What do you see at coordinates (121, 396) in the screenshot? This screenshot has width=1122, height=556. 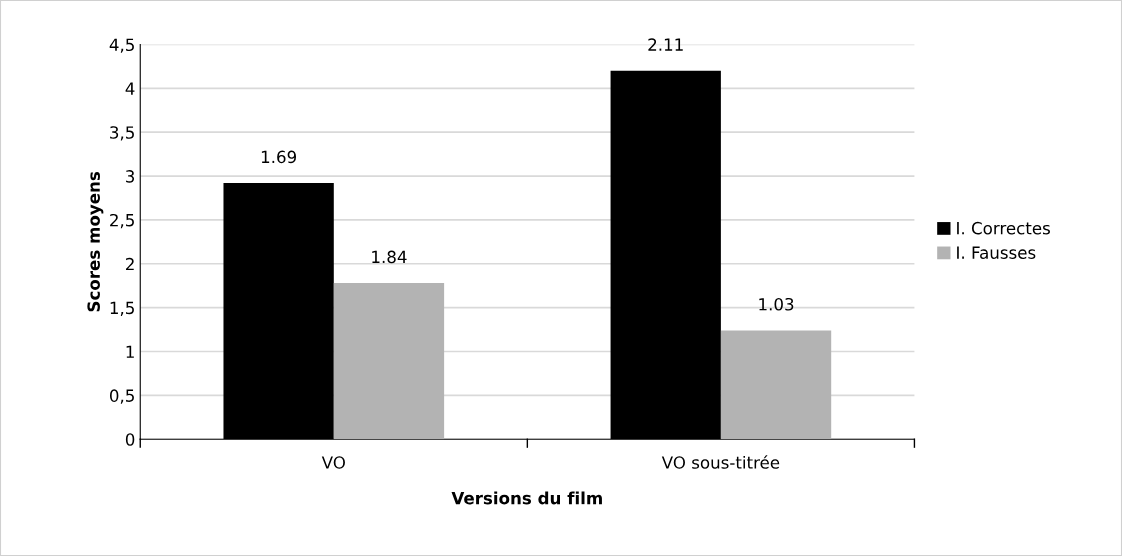 I see `y-tick-label: 0,5` at bounding box center [121, 396].